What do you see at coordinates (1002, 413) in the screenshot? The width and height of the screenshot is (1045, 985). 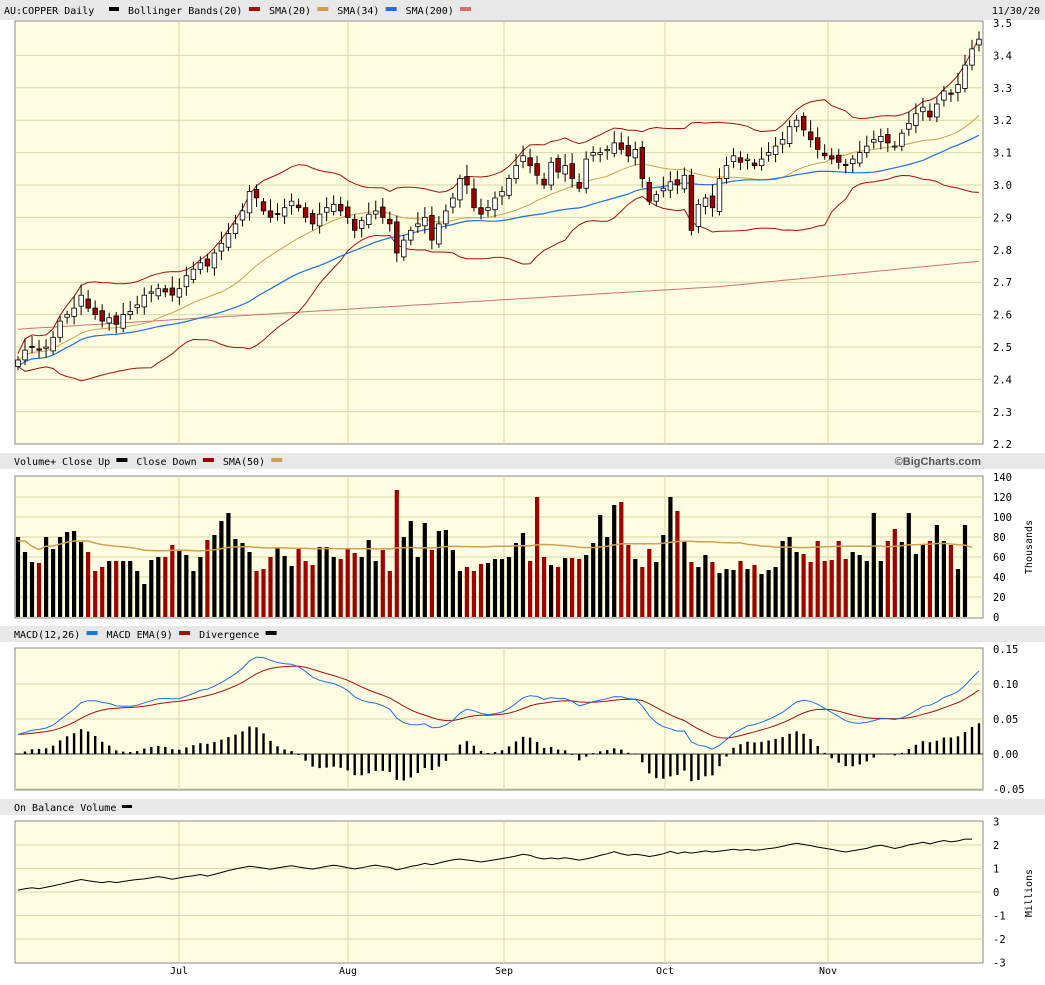 I see `price-tick-label: 2.3` at bounding box center [1002, 413].